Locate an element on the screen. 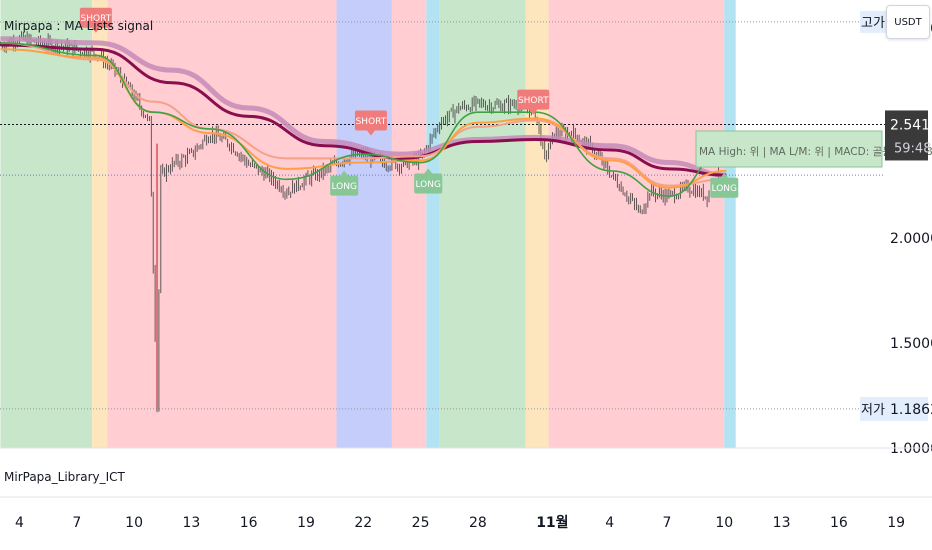  last-price-value: 2.5414 is located at coordinates (911, 125).